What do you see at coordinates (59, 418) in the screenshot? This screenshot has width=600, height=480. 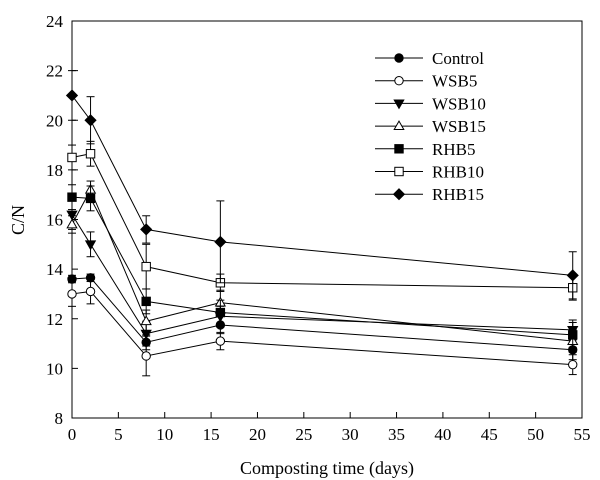 I see `y-tick-label: 8` at bounding box center [59, 418].